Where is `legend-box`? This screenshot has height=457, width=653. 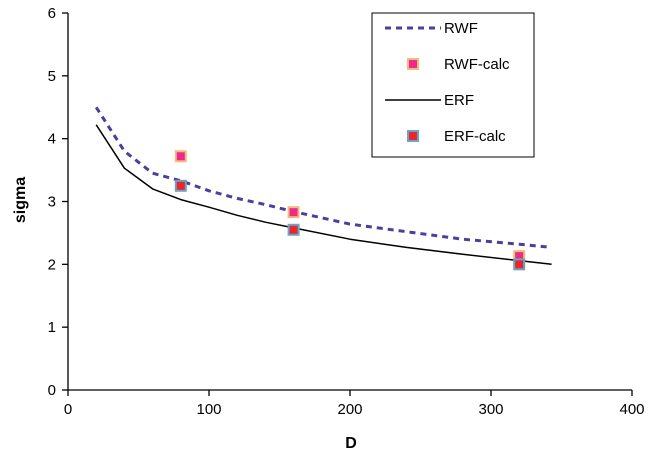 legend-box is located at coordinates (453, 85).